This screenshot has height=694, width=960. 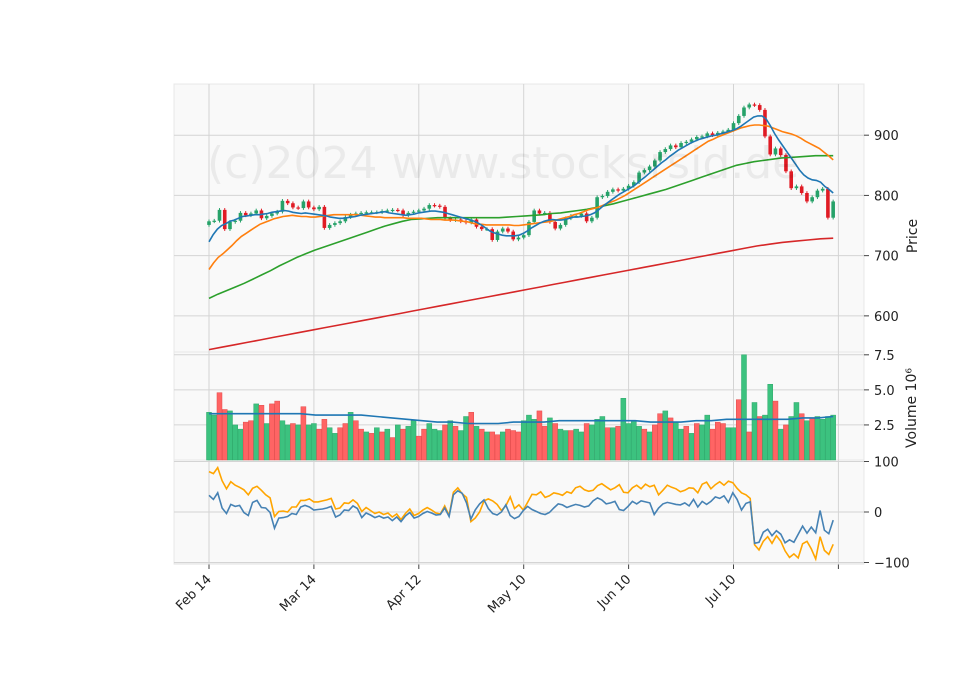 What do you see at coordinates (521, 227) in the screenshot?
I see `ma-long-line` at bounding box center [521, 227].